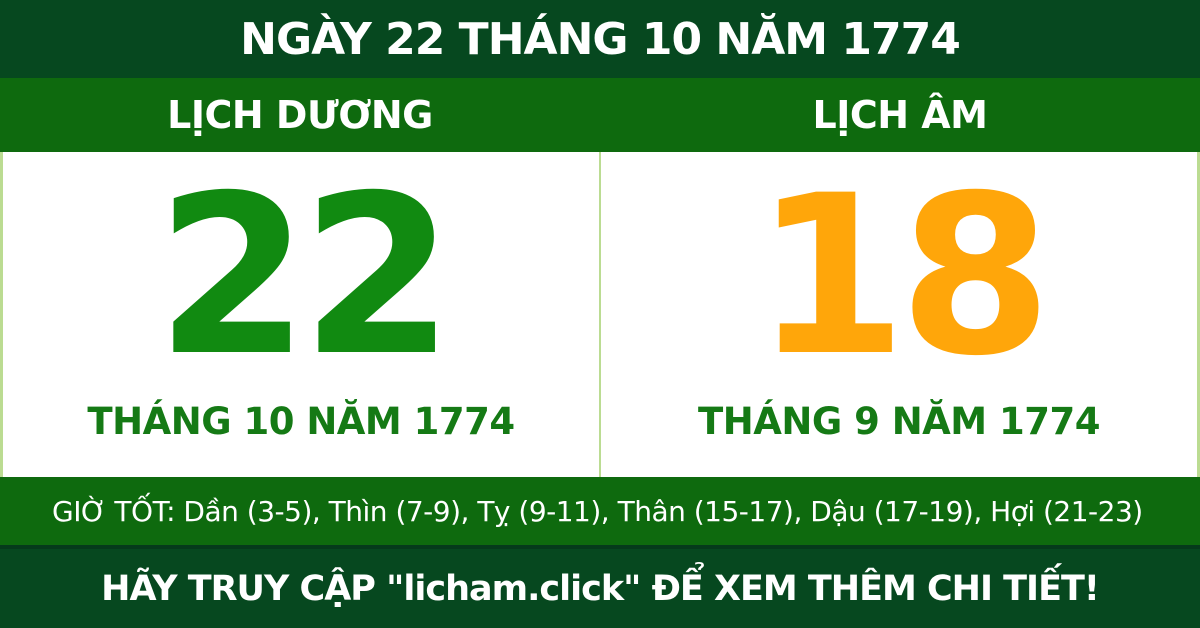 Image resolution: width=1200 pixels, height=628 pixels. Describe the element at coordinates (301, 421) in the screenshot. I see `solar-month-year: THÁNG 10 NĂM 1774` at that location.